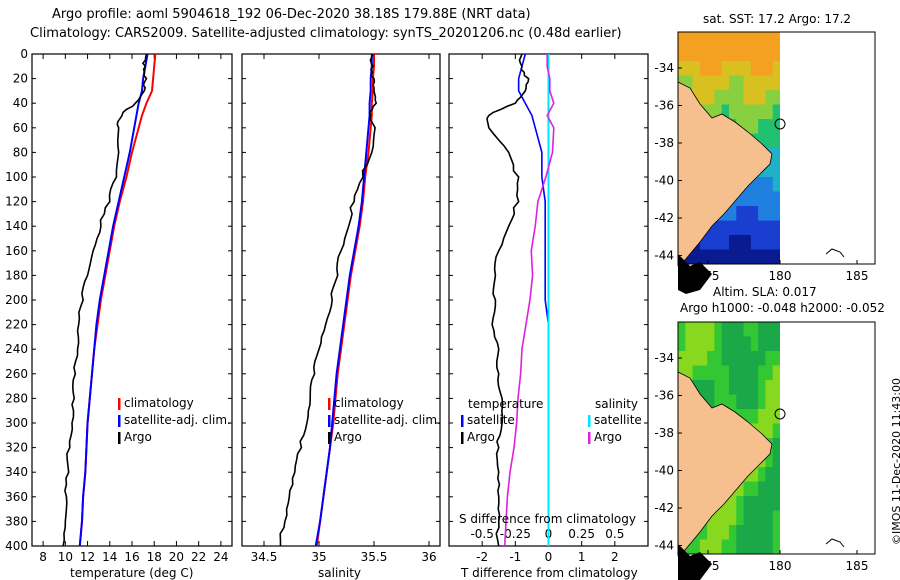 The width and height of the screenshot is (900, 580). Describe the element at coordinates (780, 566) in the screenshot. I see `lon-tick-label: 180` at that location.